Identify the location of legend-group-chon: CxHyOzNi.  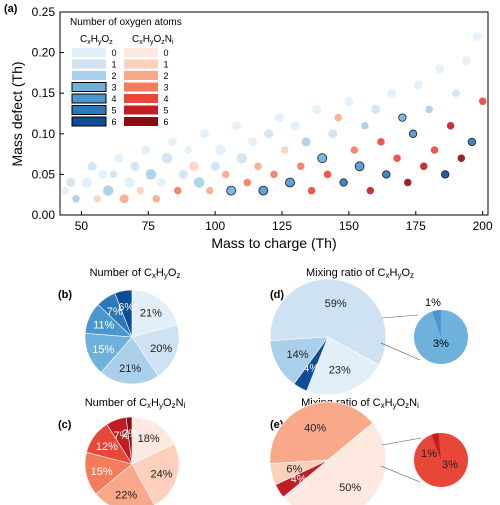
(153, 40).